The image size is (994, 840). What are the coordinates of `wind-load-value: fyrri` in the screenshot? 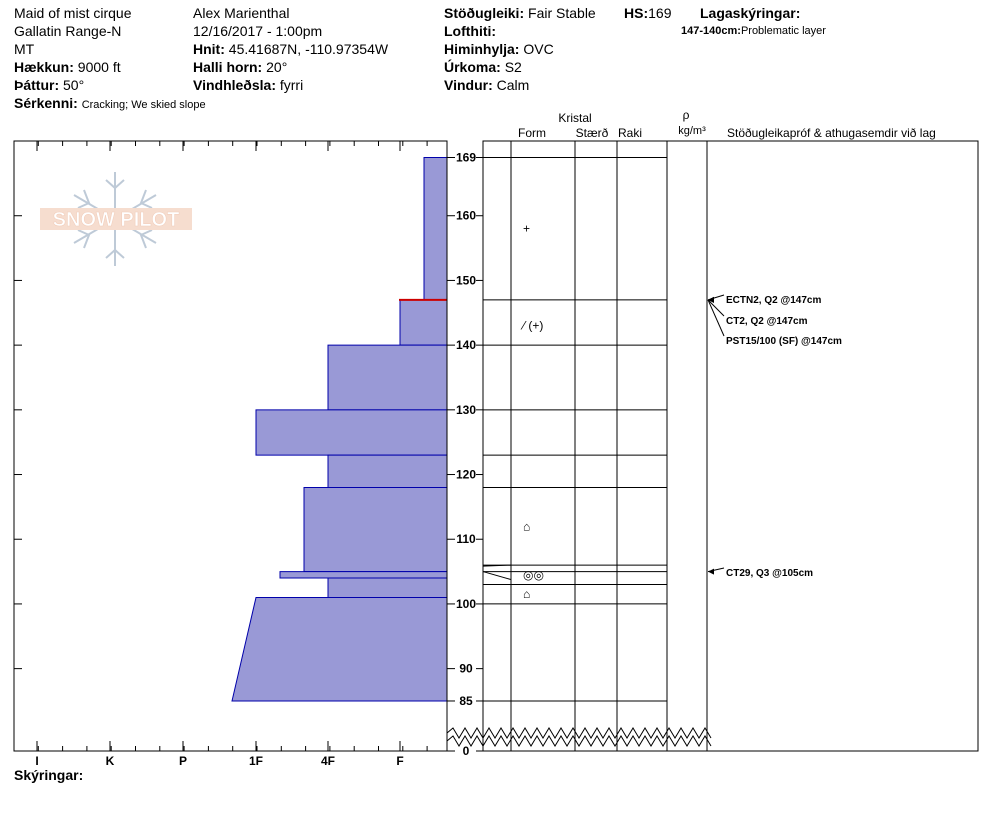 It's located at (291, 85).